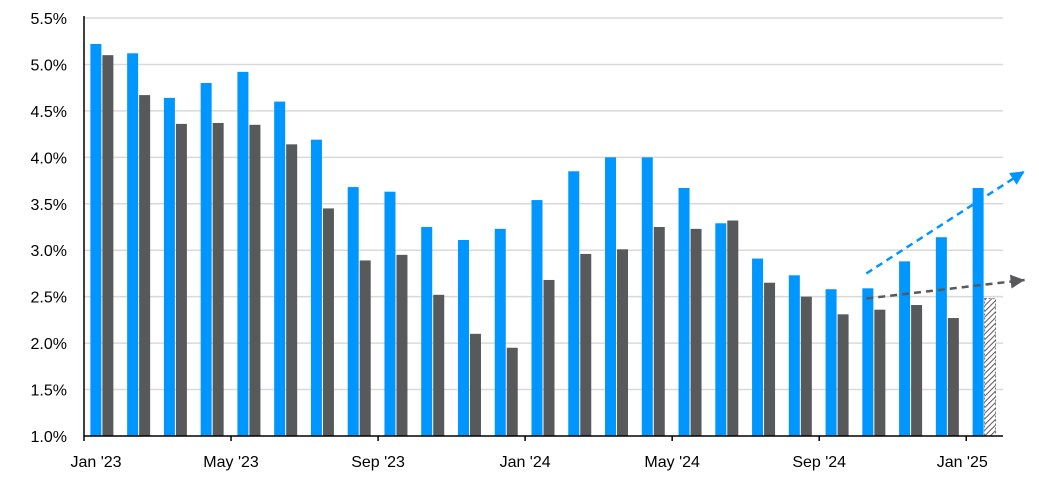 The height and width of the screenshot is (480, 1039). What do you see at coordinates (49, 344) in the screenshot?
I see `y-tick-label: 2.0%` at bounding box center [49, 344].